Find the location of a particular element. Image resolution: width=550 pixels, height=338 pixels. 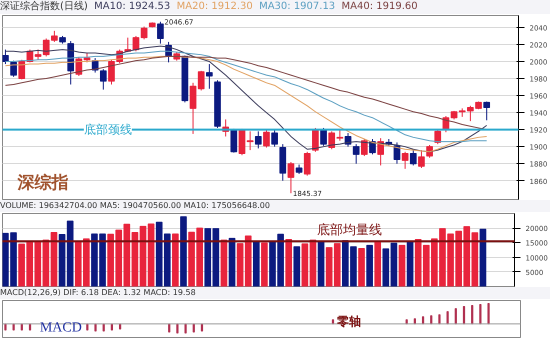

chart-title: VOLUME: 196342704.00 MA5: 190470560.00 MA10: 175056648.00 is located at coordinates (135, 205).